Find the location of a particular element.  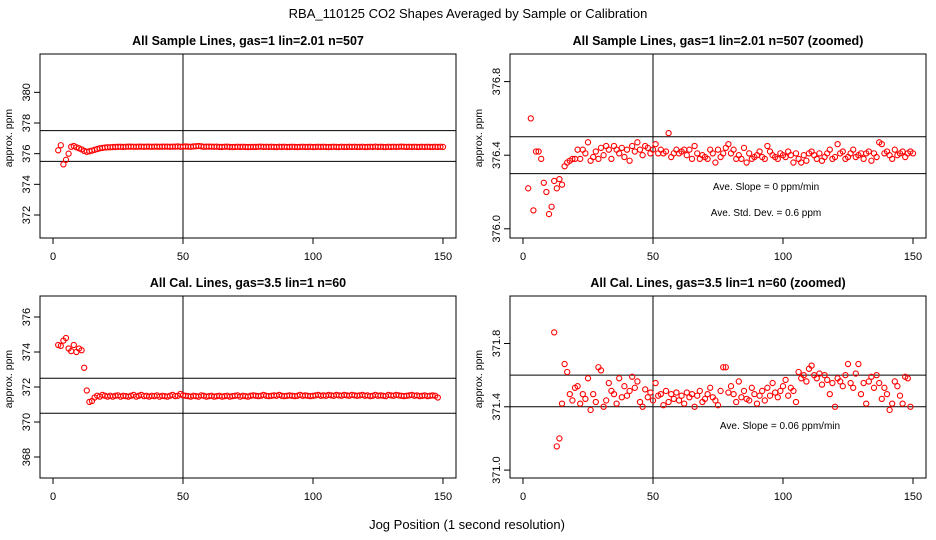

figure-x-label: Jog Position (1 second resolution) is located at coordinates (467, 524).